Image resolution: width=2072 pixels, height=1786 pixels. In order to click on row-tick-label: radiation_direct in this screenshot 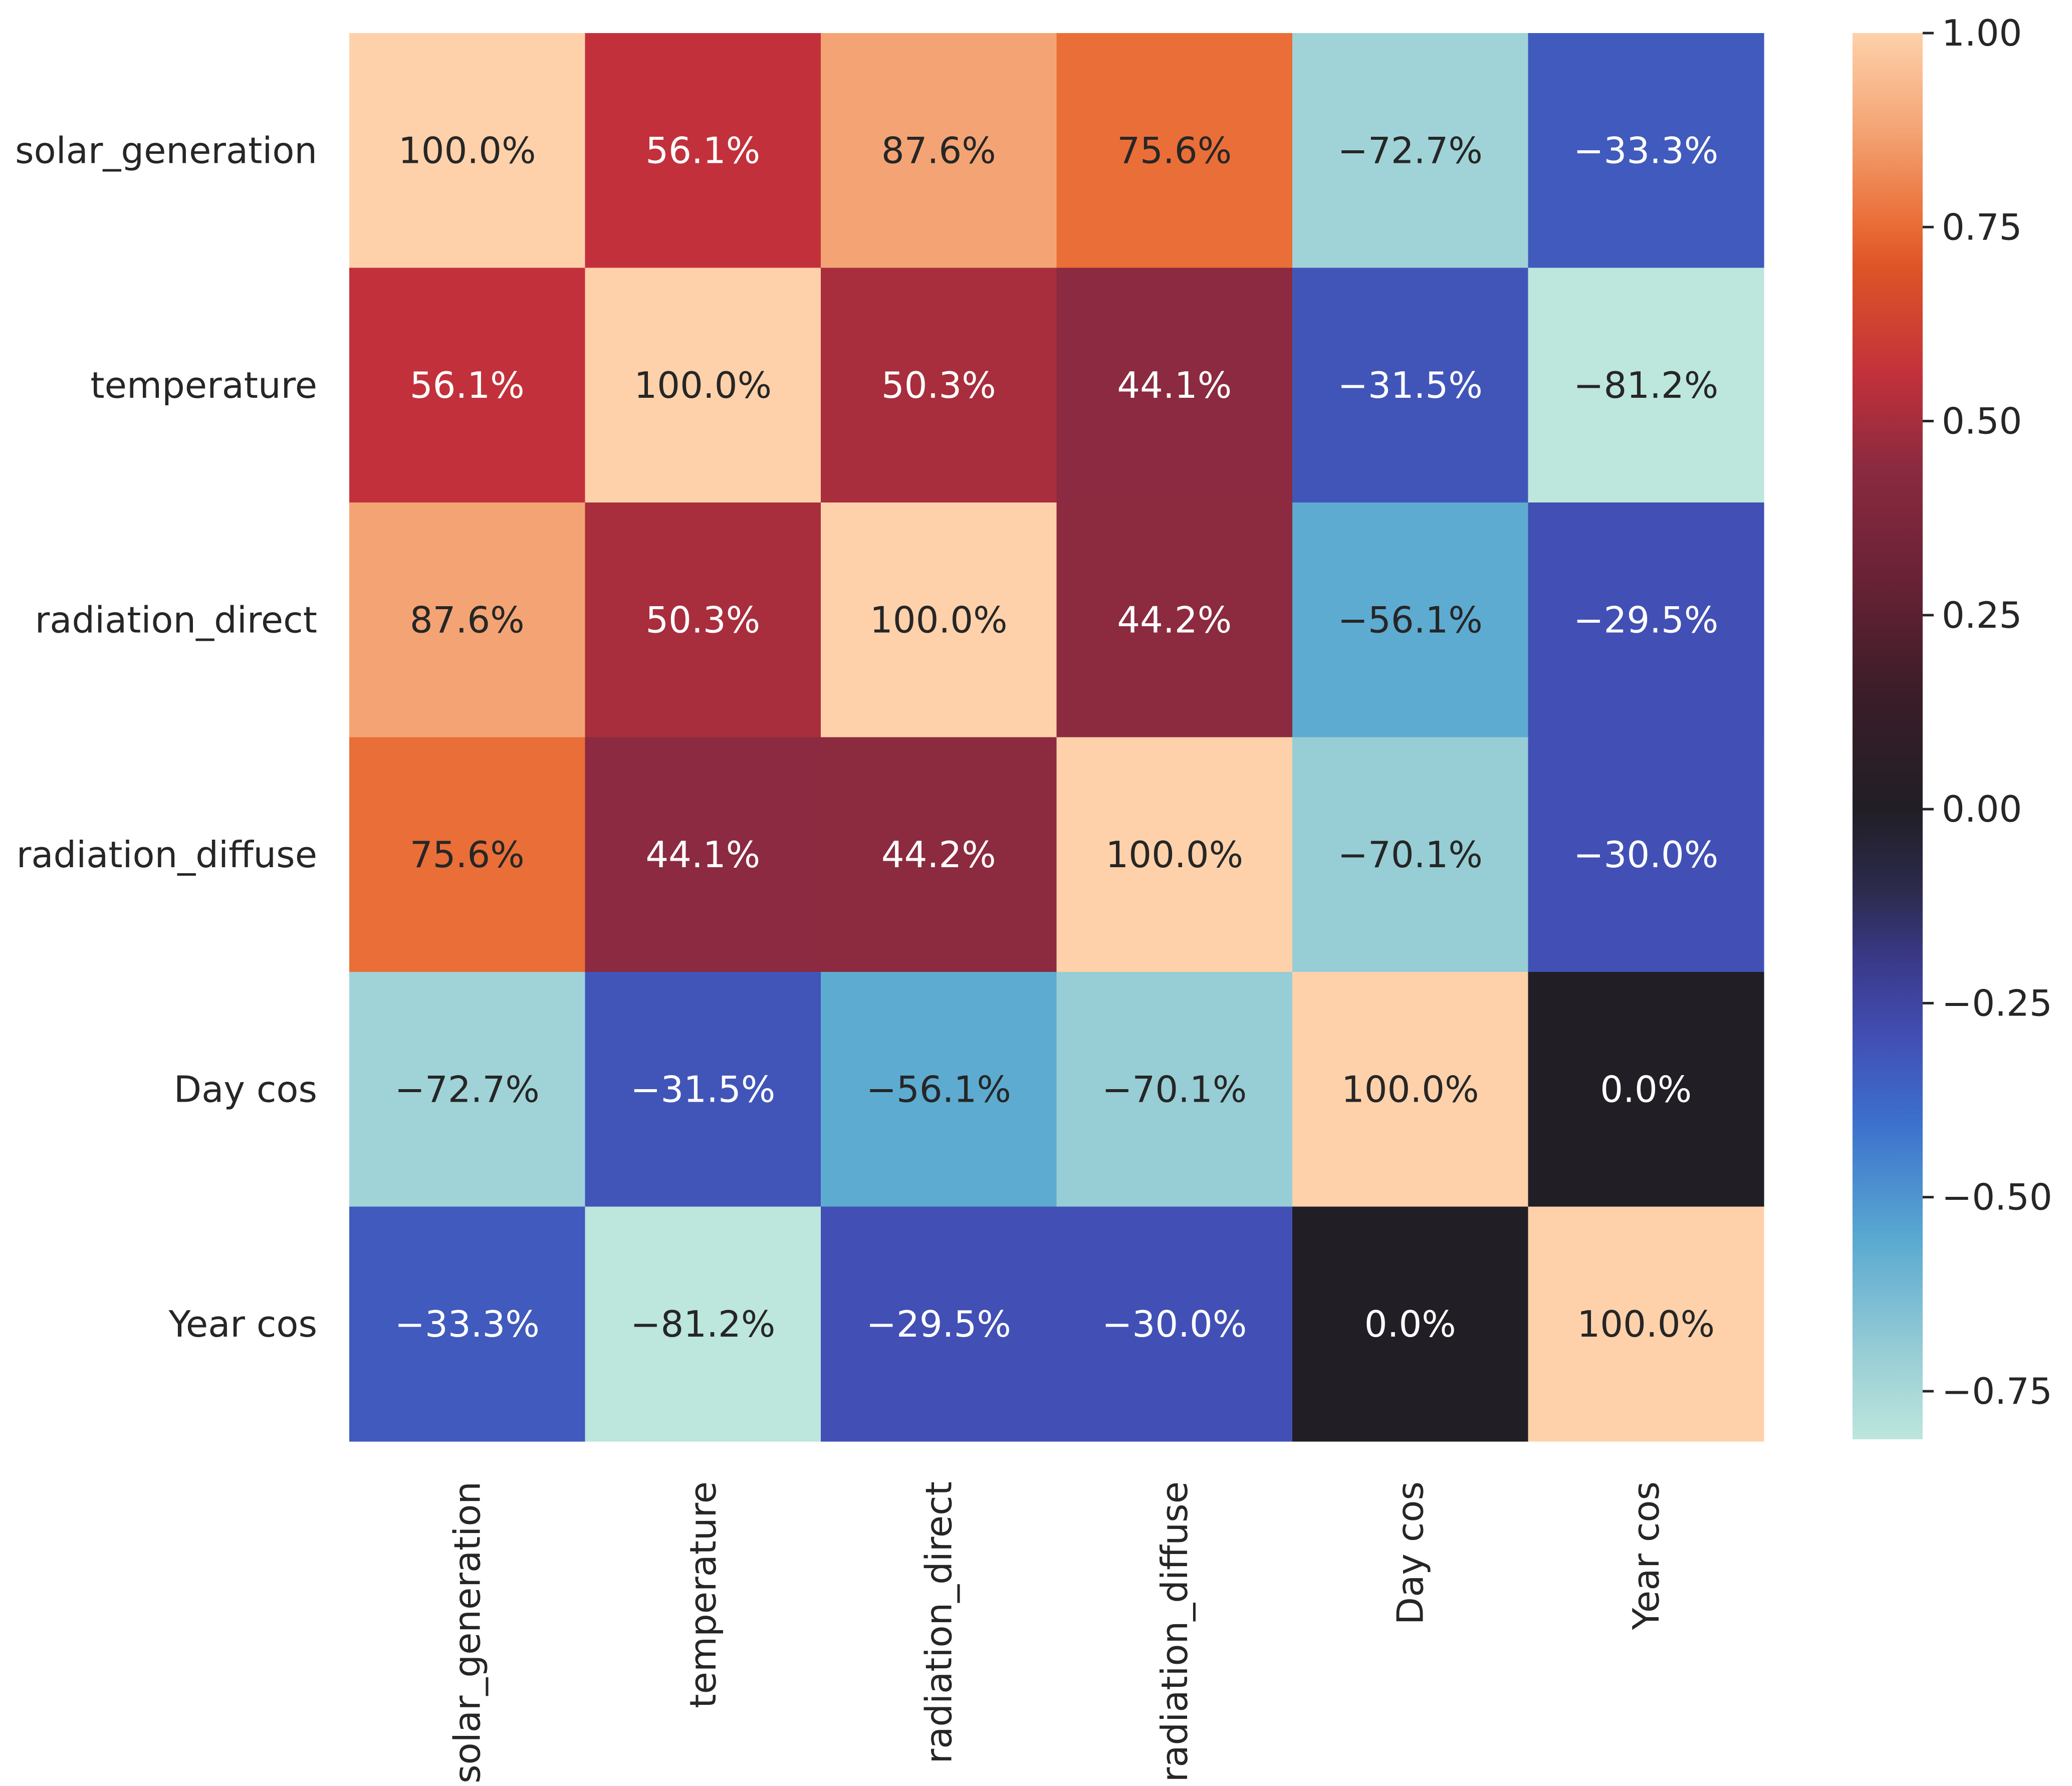, I will do `click(176, 620)`.